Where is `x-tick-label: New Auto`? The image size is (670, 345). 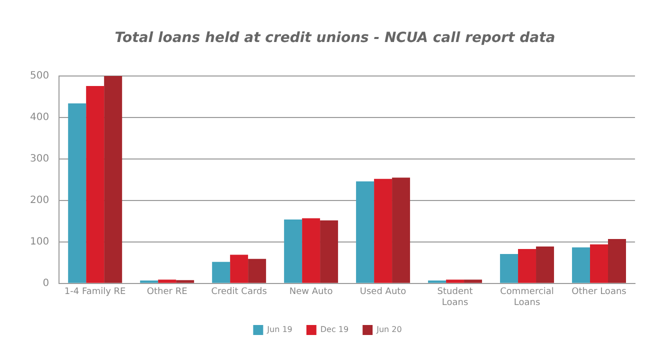
x-tick-label: New Auto is located at coordinates (311, 292).